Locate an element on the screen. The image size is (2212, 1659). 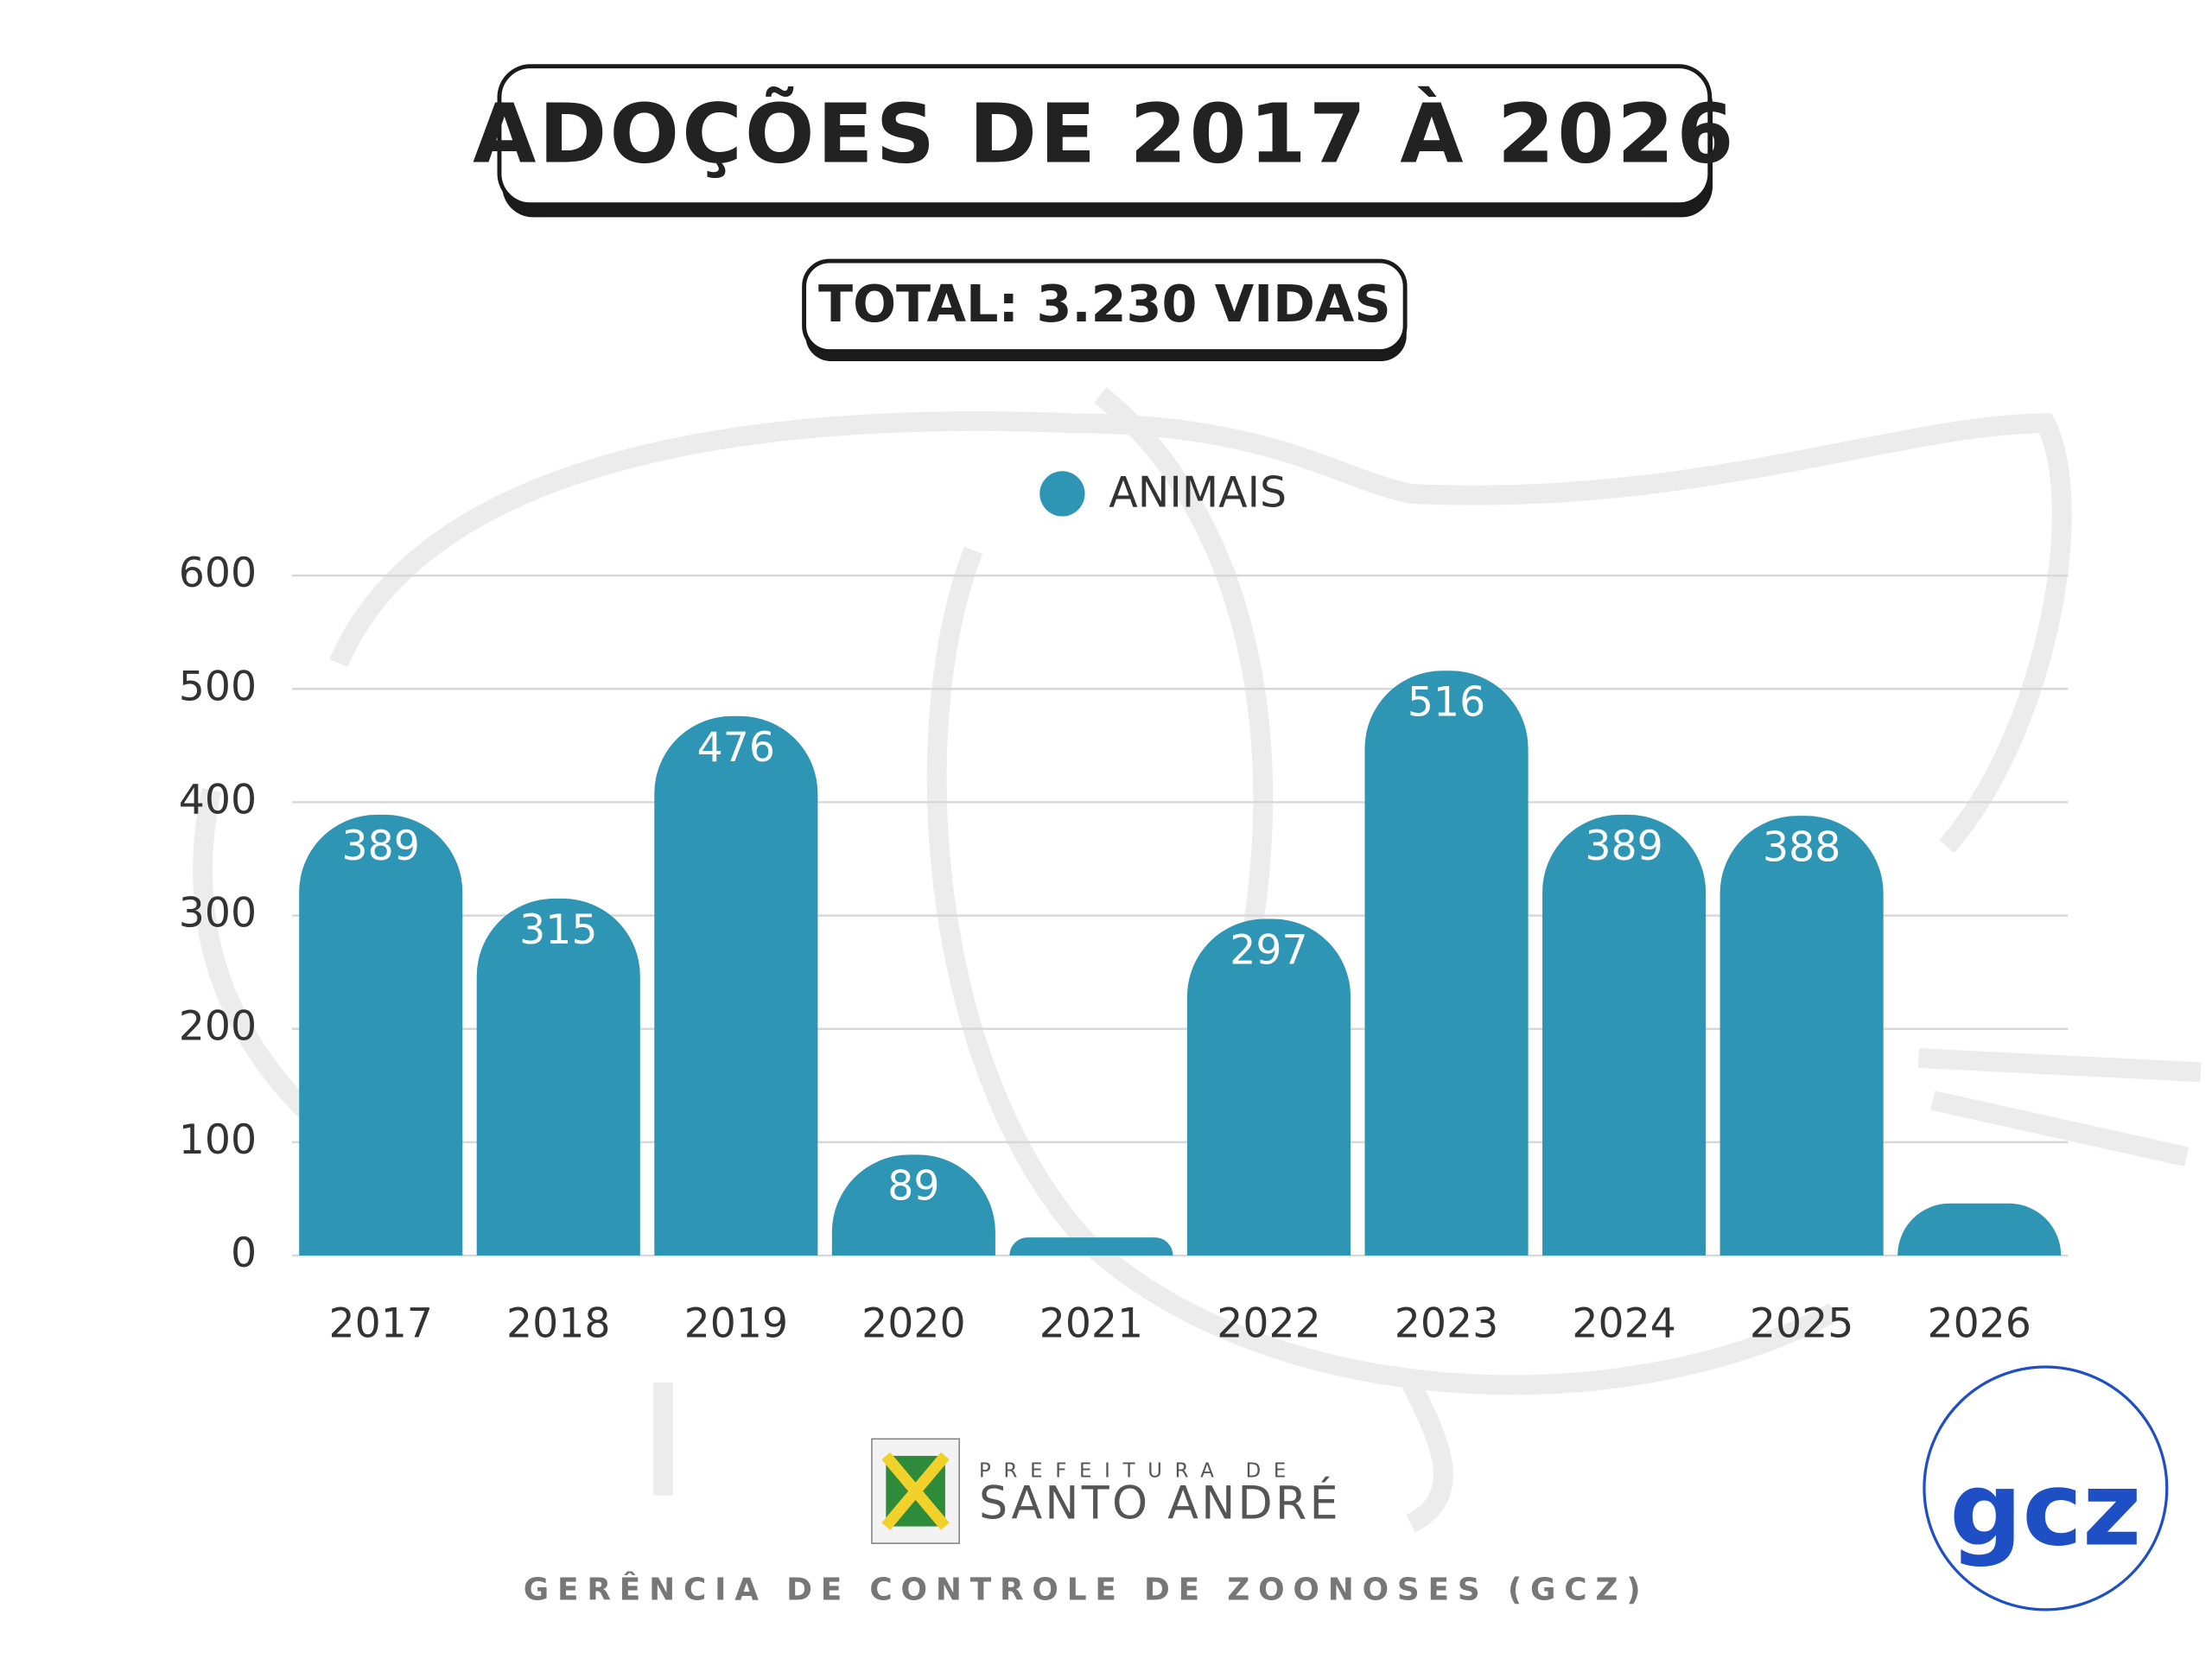
y-tick-label: 200 is located at coordinates (218, 1027).